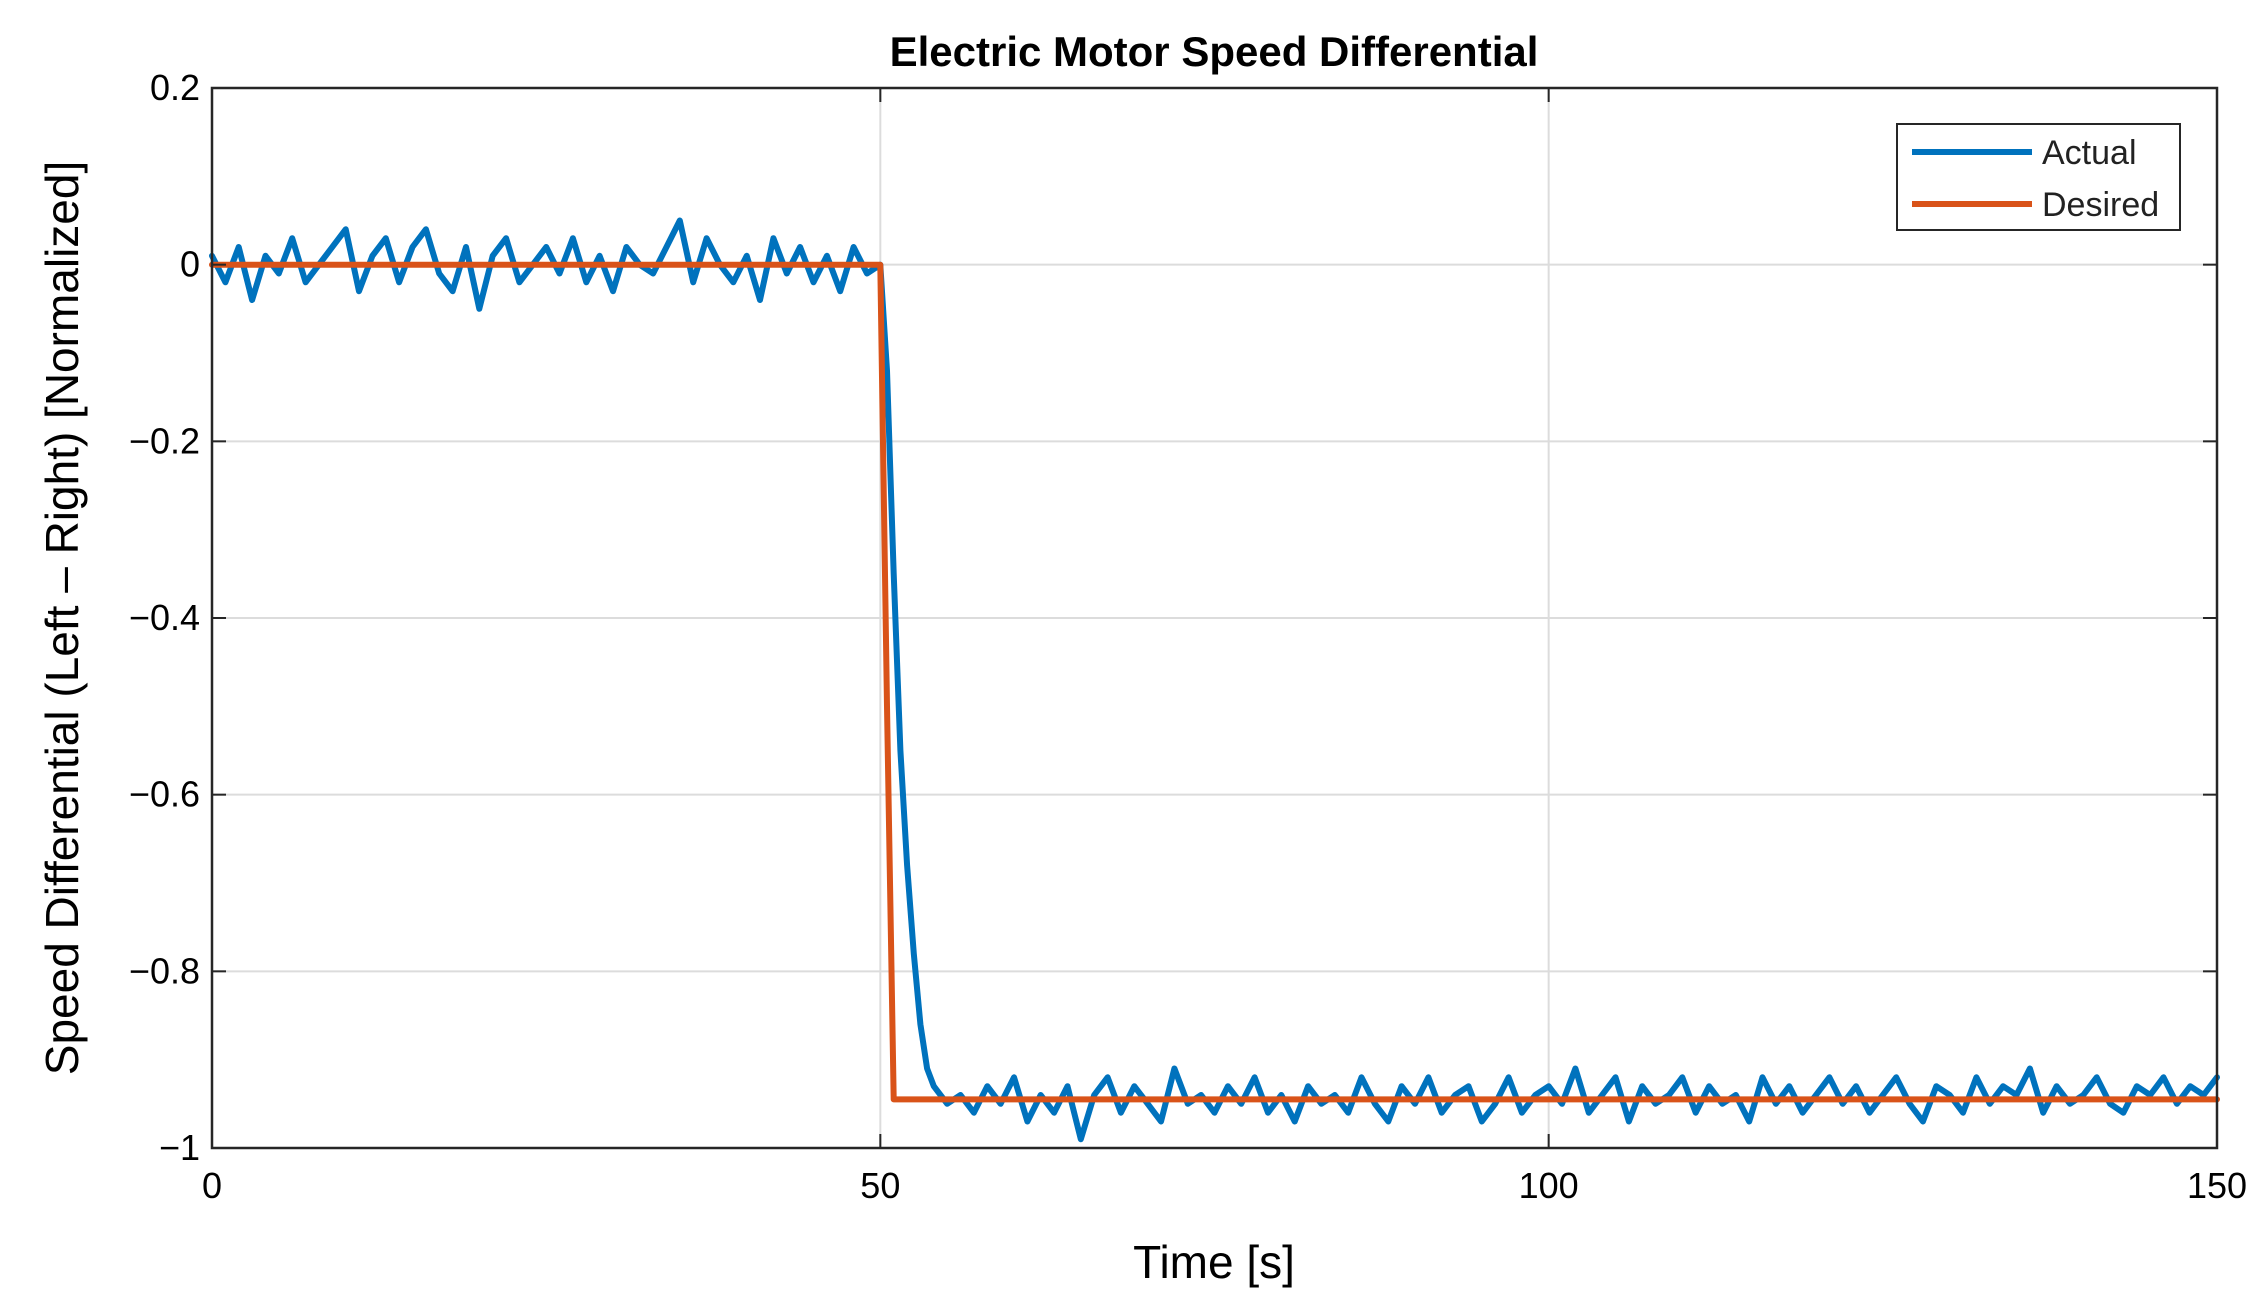 The image size is (2261, 1303). Describe the element at coordinates (212, 1185) in the screenshot. I see `x-tick-label: 0` at that location.